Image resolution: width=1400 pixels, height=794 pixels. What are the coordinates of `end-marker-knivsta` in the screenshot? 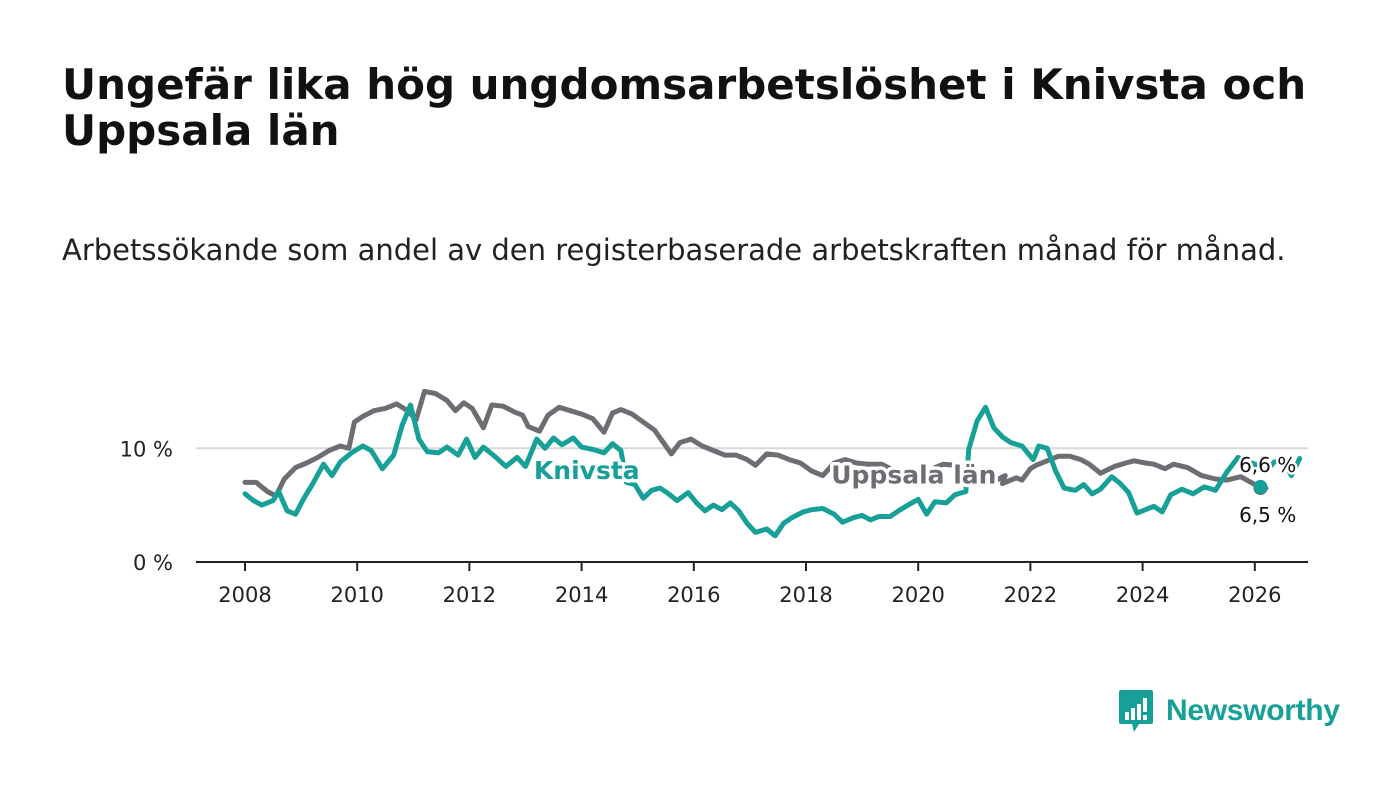 It's located at (1260, 486).